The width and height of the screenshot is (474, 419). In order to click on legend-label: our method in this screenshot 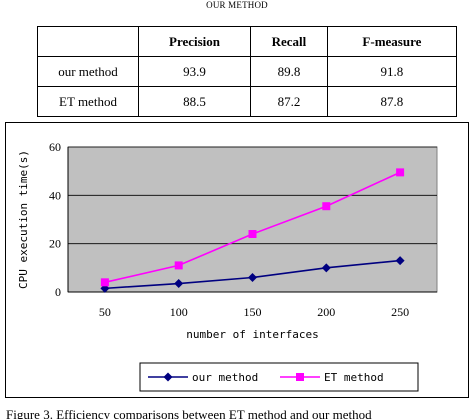, I will do `click(225, 377)`.